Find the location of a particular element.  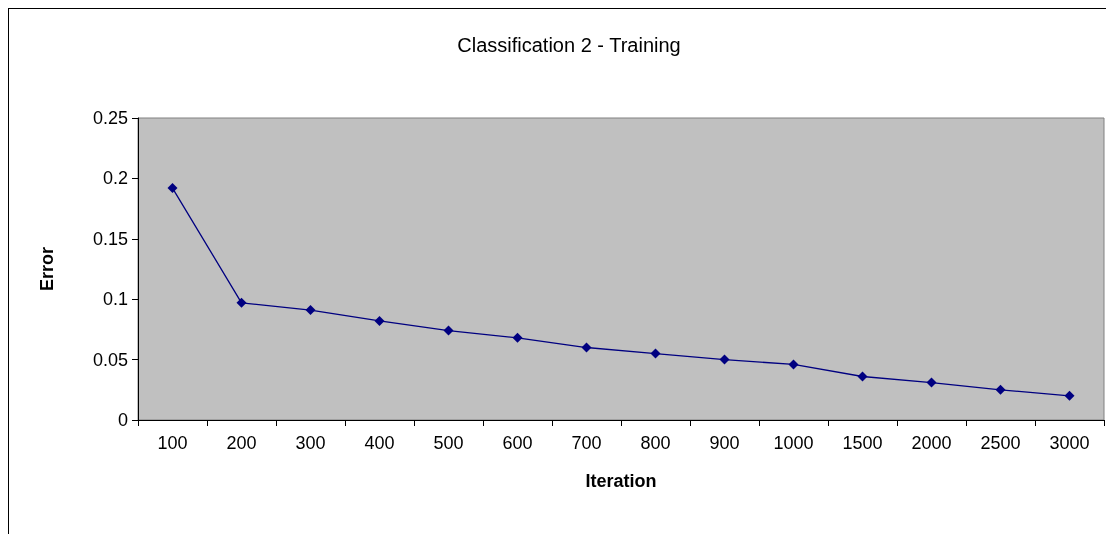

x-tick-label: 500 is located at coordinates (448, 443).